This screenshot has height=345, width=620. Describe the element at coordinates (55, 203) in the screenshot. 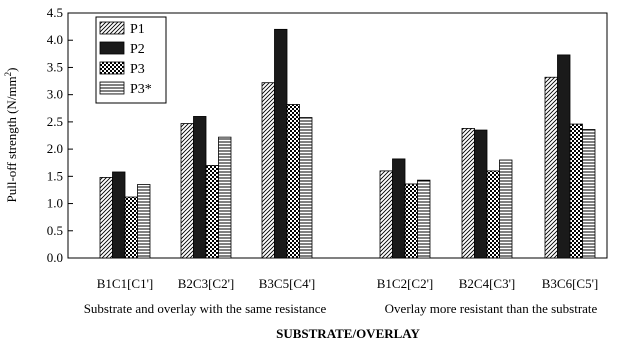

I see `y-tick-label: 1.0` at that location.